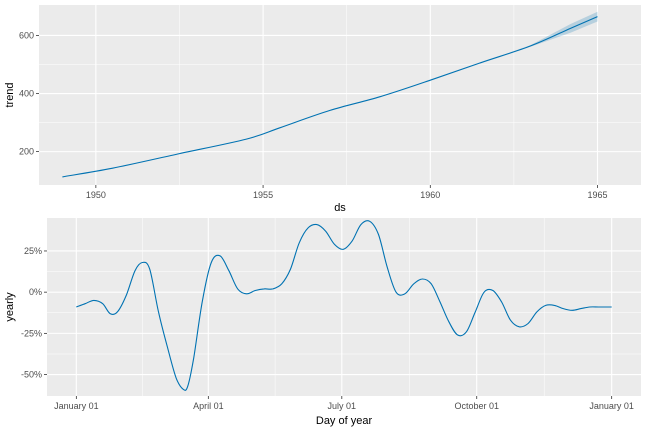 This screenshot has width=648, height=432. I want to click on yearly-x-tick-label: October 01, so click(476, 406).